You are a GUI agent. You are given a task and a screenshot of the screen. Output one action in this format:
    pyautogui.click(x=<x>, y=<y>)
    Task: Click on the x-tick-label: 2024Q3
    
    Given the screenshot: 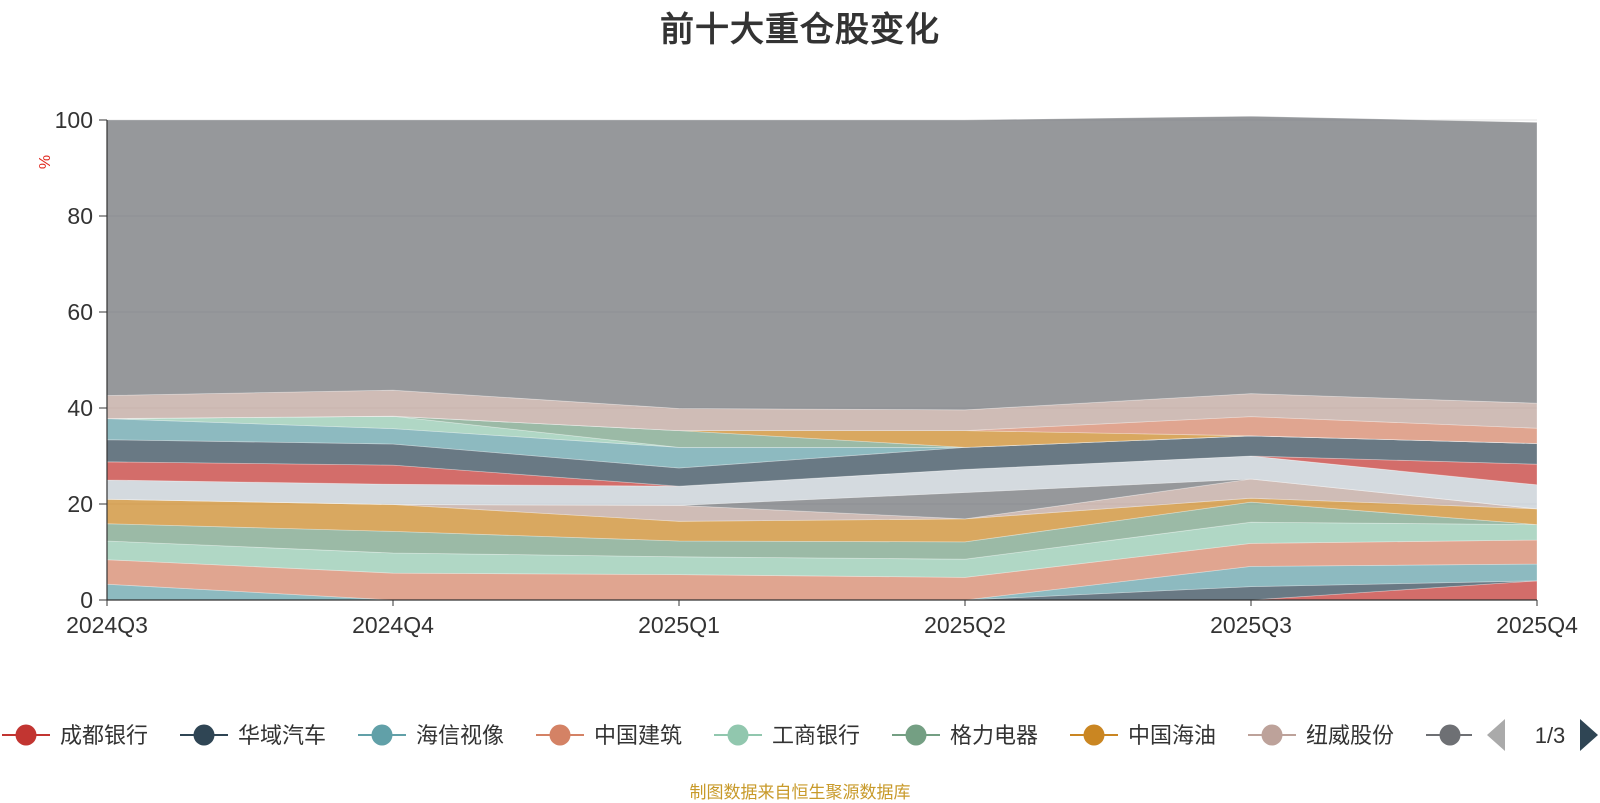 What is the action you would take?
    pyautogui.click(x=107, y=625)
    